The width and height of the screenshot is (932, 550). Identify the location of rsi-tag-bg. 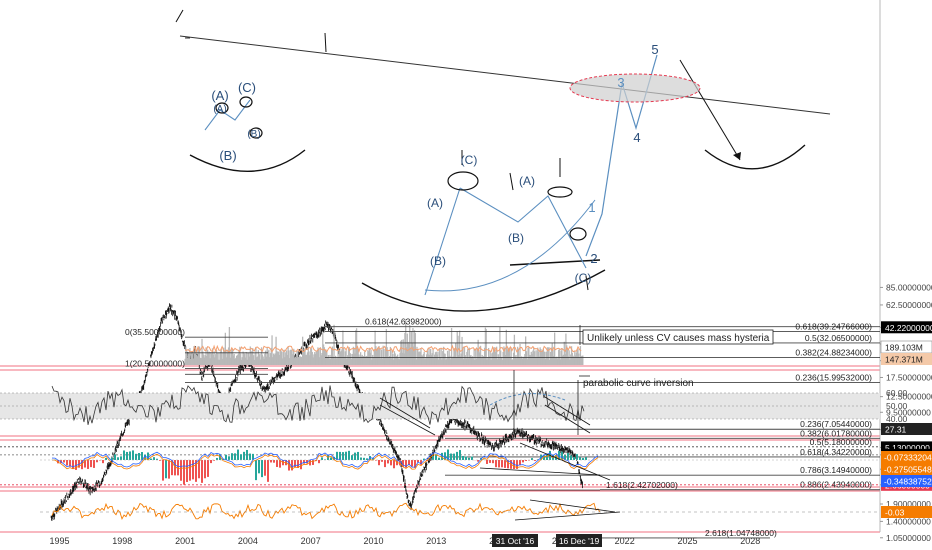
(906, 429).